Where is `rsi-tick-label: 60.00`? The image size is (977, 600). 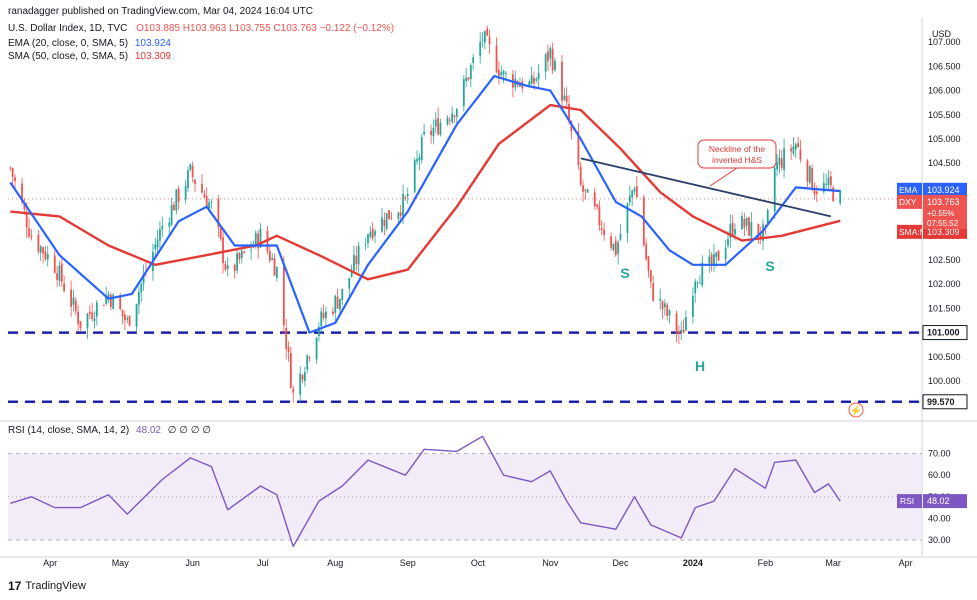
rsi-tick-label: 60.00 is located at coordinates (939, 475).